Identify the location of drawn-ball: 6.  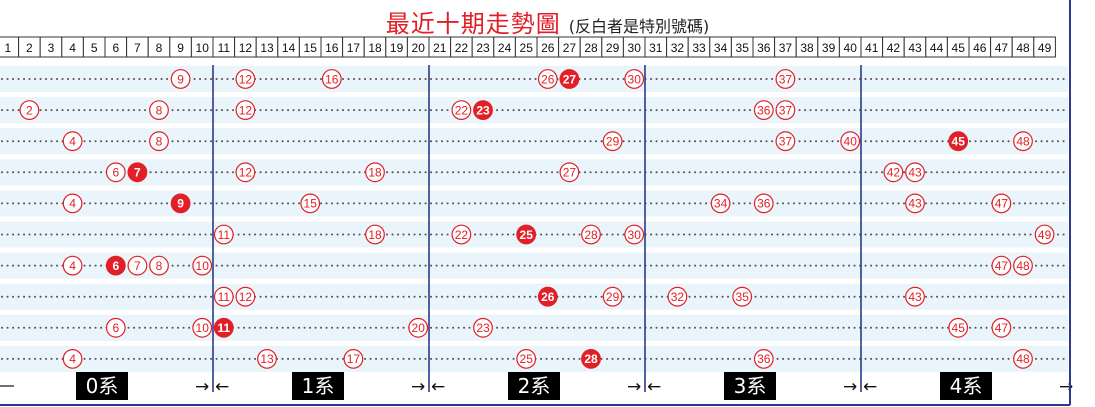
(115, 327).